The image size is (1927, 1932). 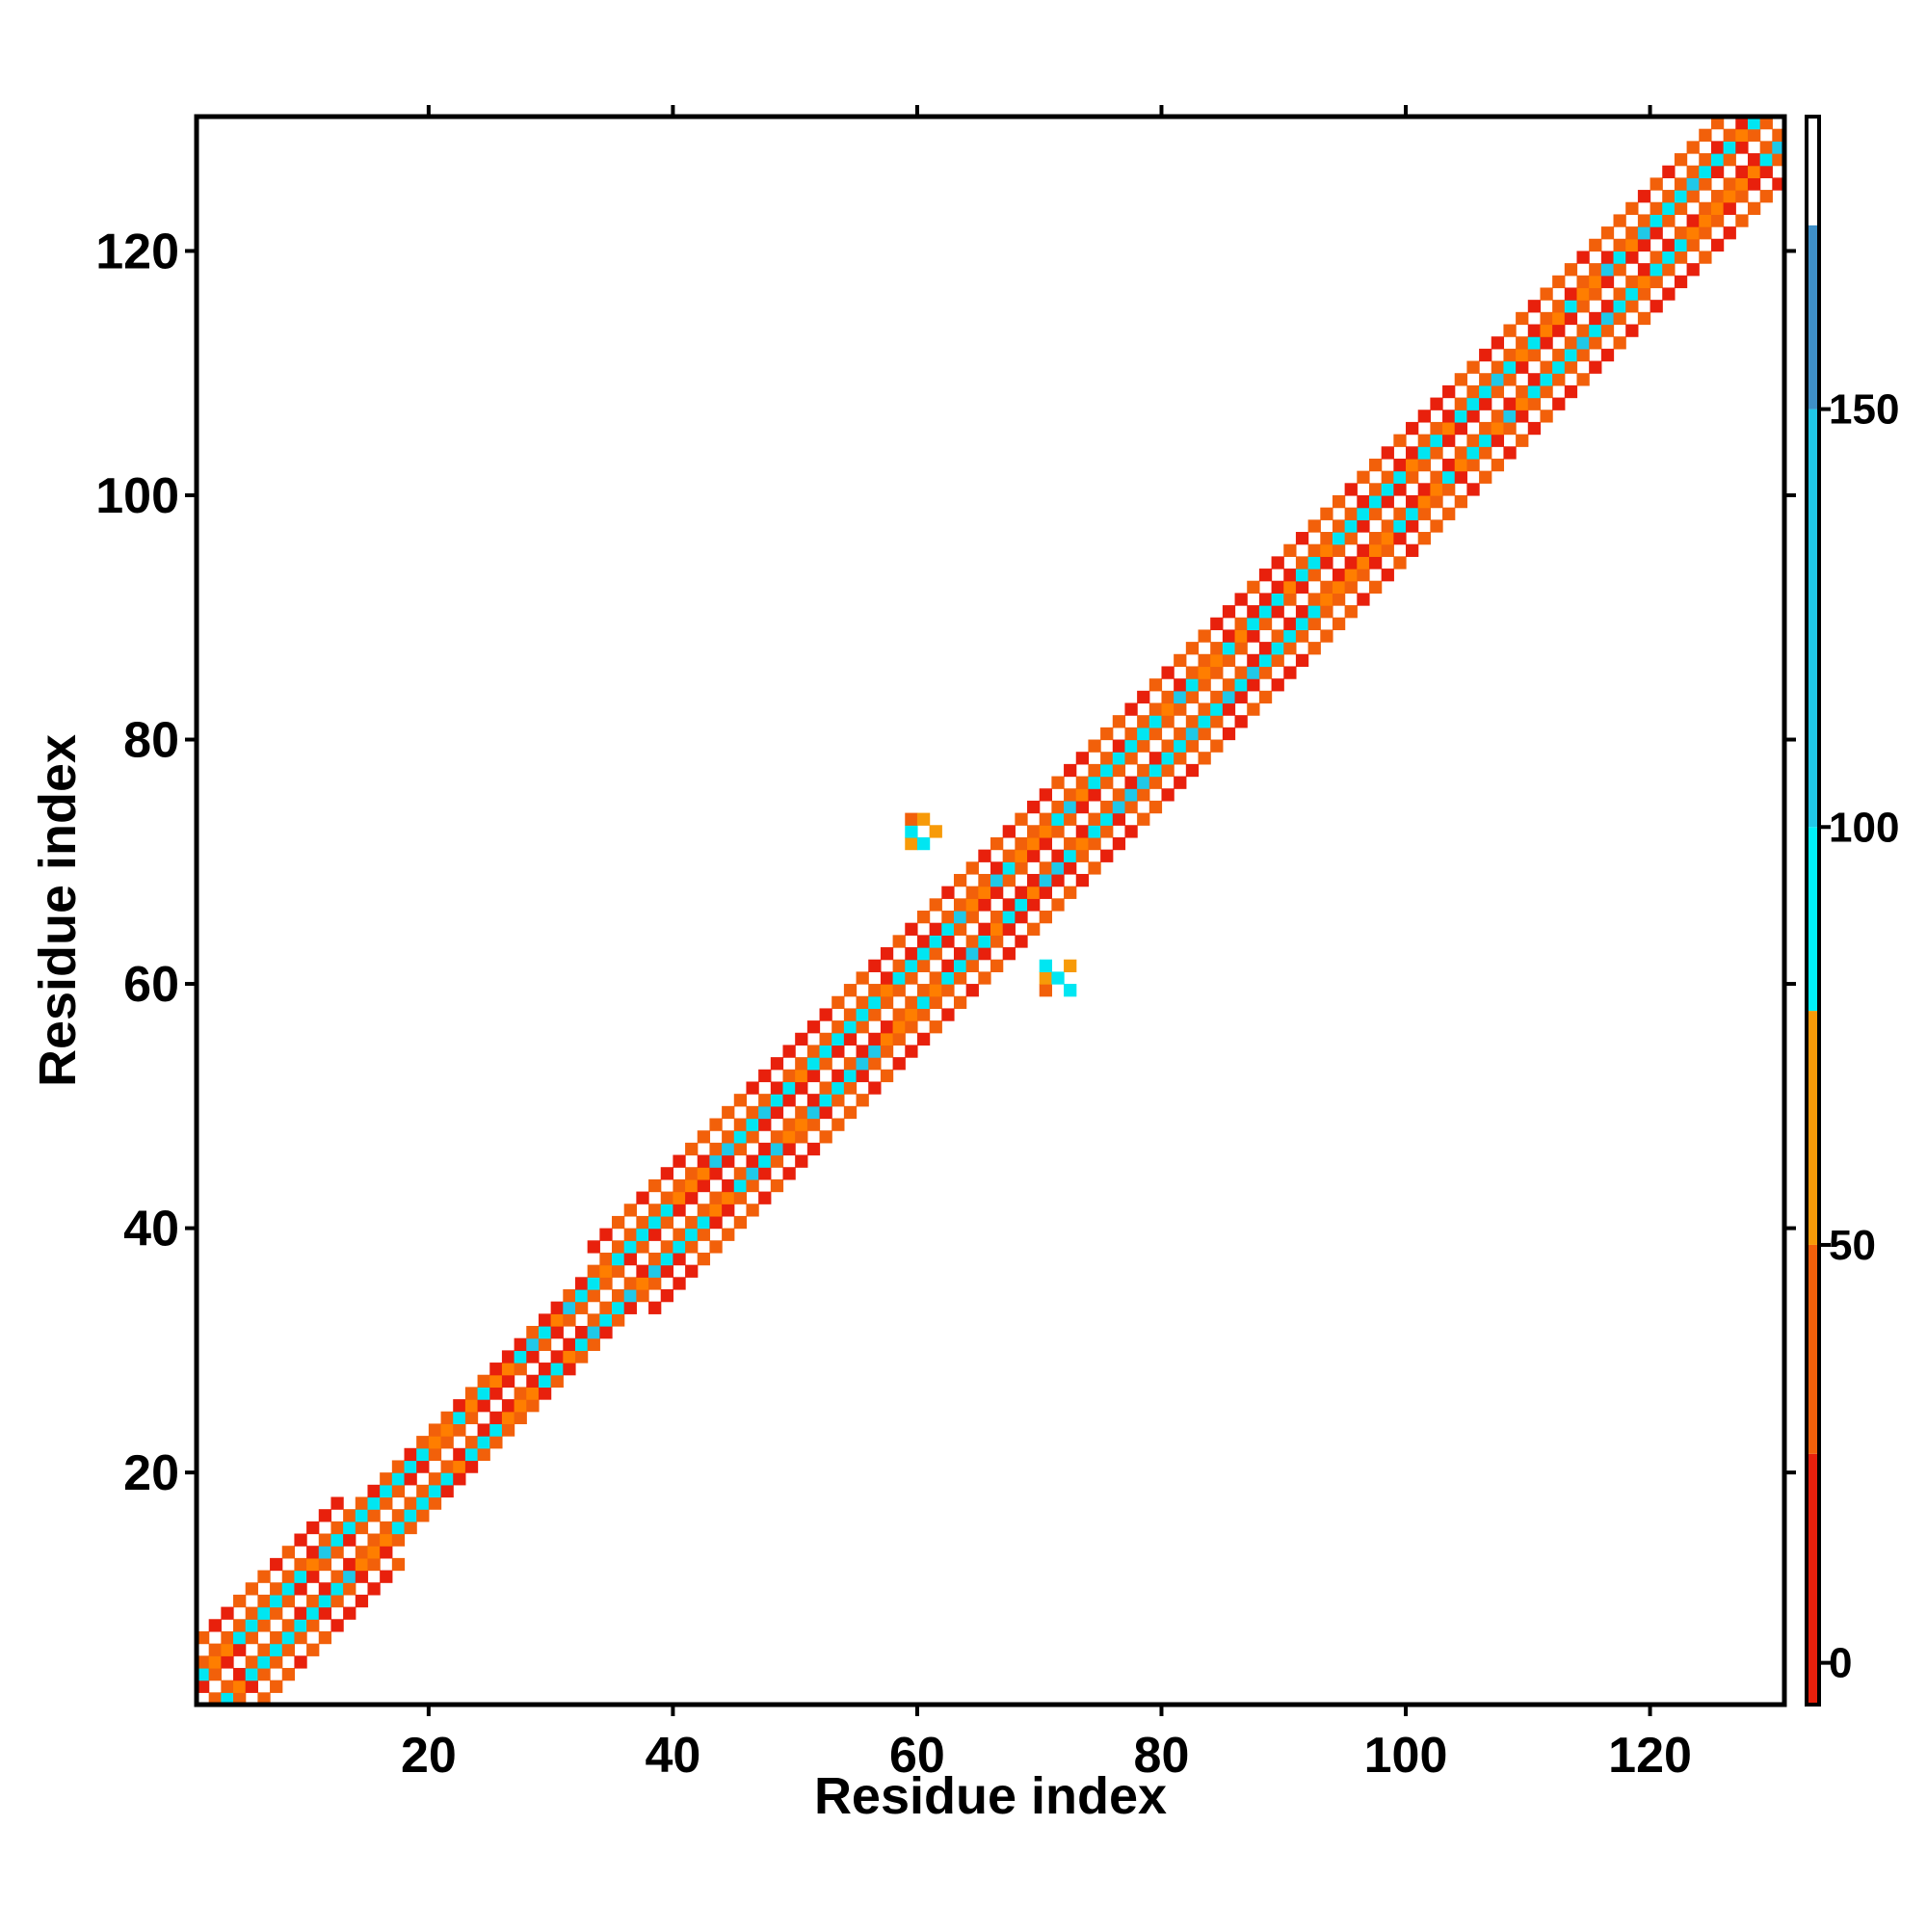 What do you see at coordinates (1813, 1349) in the screenshot?
I see `colorbar-segment` at bounding box center [1813, 1349].